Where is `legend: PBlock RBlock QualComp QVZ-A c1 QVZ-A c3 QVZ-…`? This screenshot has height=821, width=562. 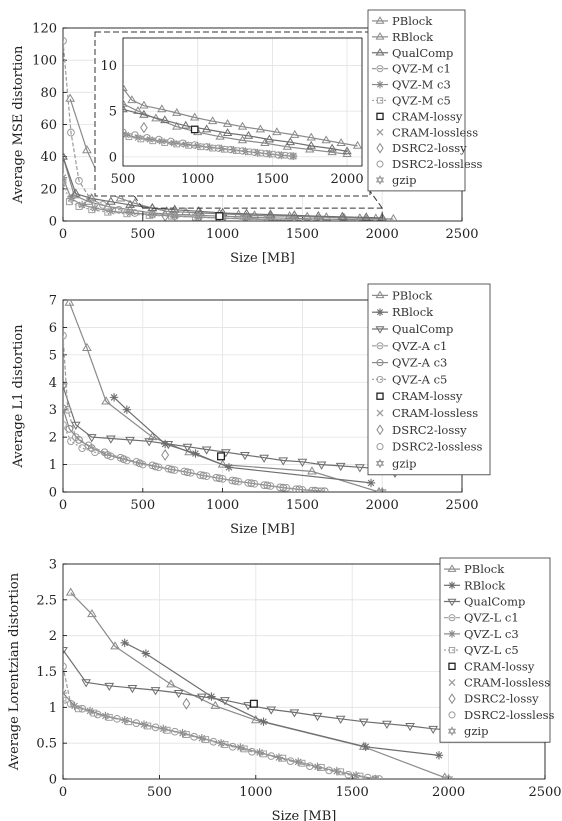
legend: PBlock RBlock QualComp QVZ-A c1 QVZ-A c3 QVZ-… is located at coordinates (429, 379).